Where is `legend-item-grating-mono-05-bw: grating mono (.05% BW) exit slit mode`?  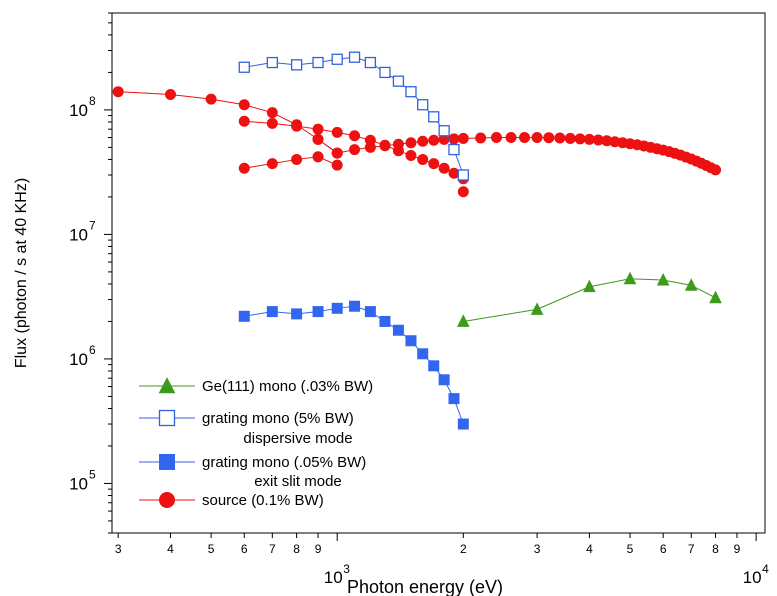
legend-item-grating-mono-05-bw: grating mono (.05% BW) exit slit mode is located at coordinates (252, 472).